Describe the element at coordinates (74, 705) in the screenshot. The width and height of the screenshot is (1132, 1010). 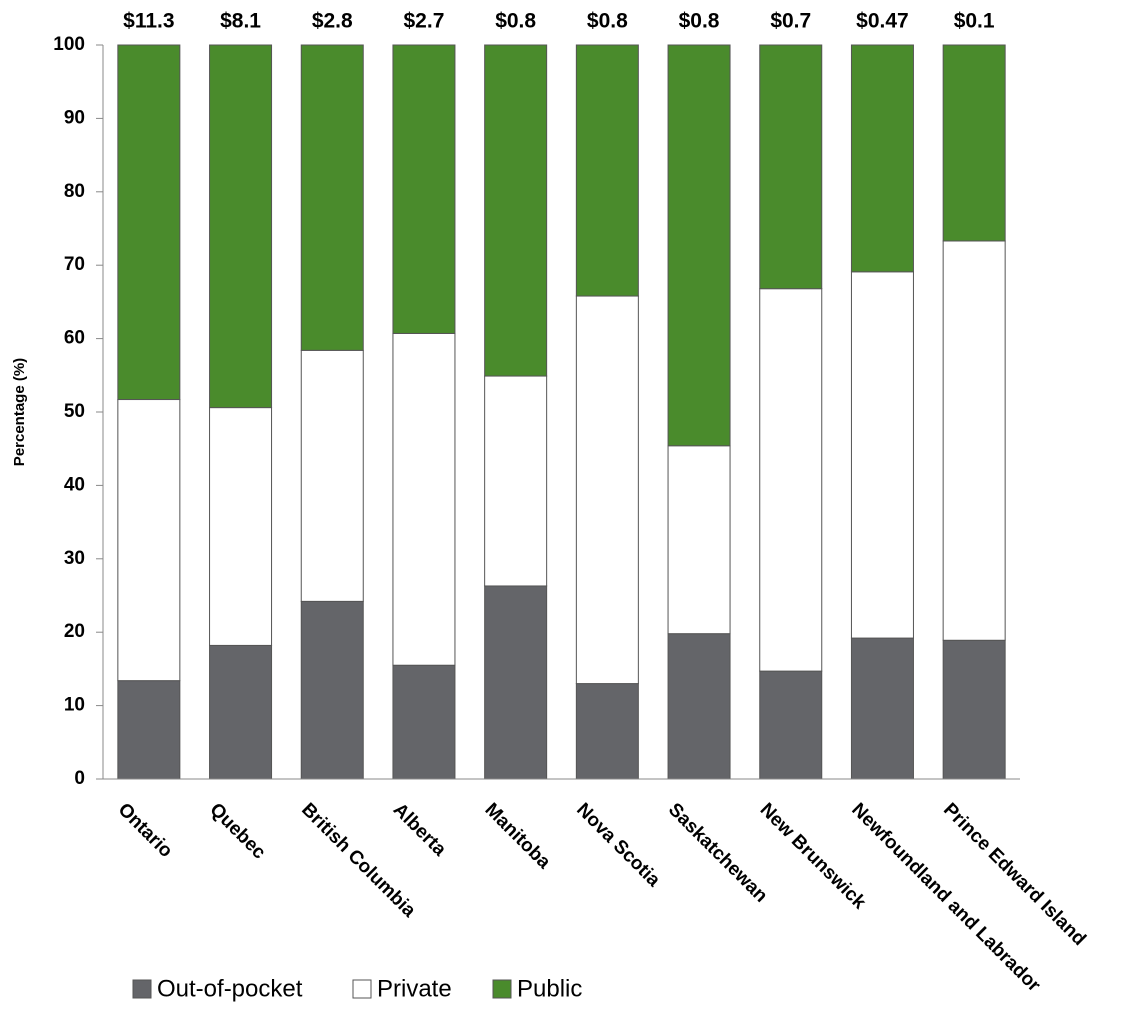
I see `y-tick-label: 10` at that location.